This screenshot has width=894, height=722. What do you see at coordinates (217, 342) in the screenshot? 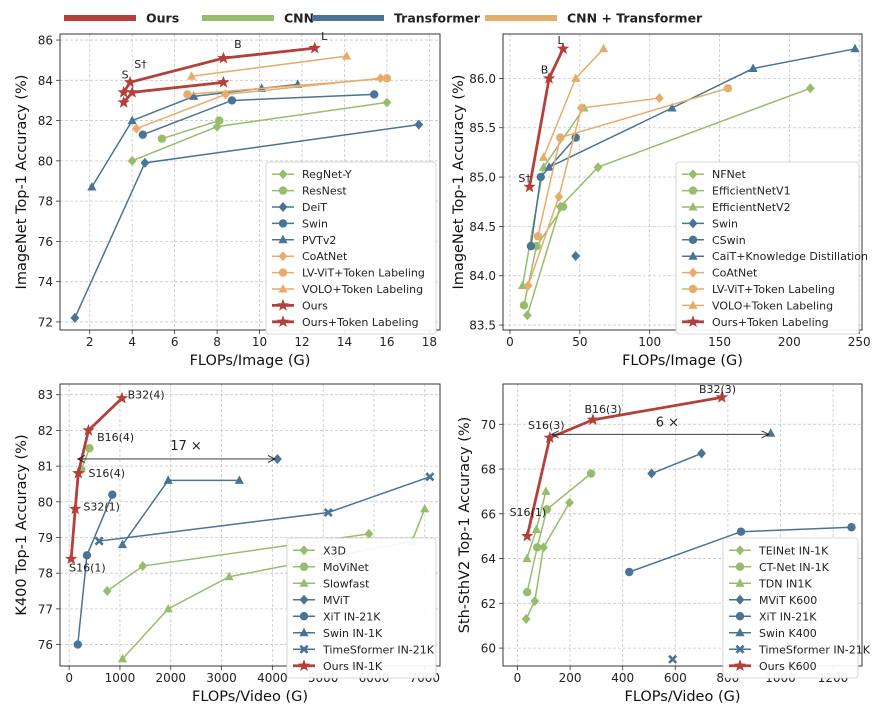
I see `x-tick-label: 8` at bounding box center [217, 342].